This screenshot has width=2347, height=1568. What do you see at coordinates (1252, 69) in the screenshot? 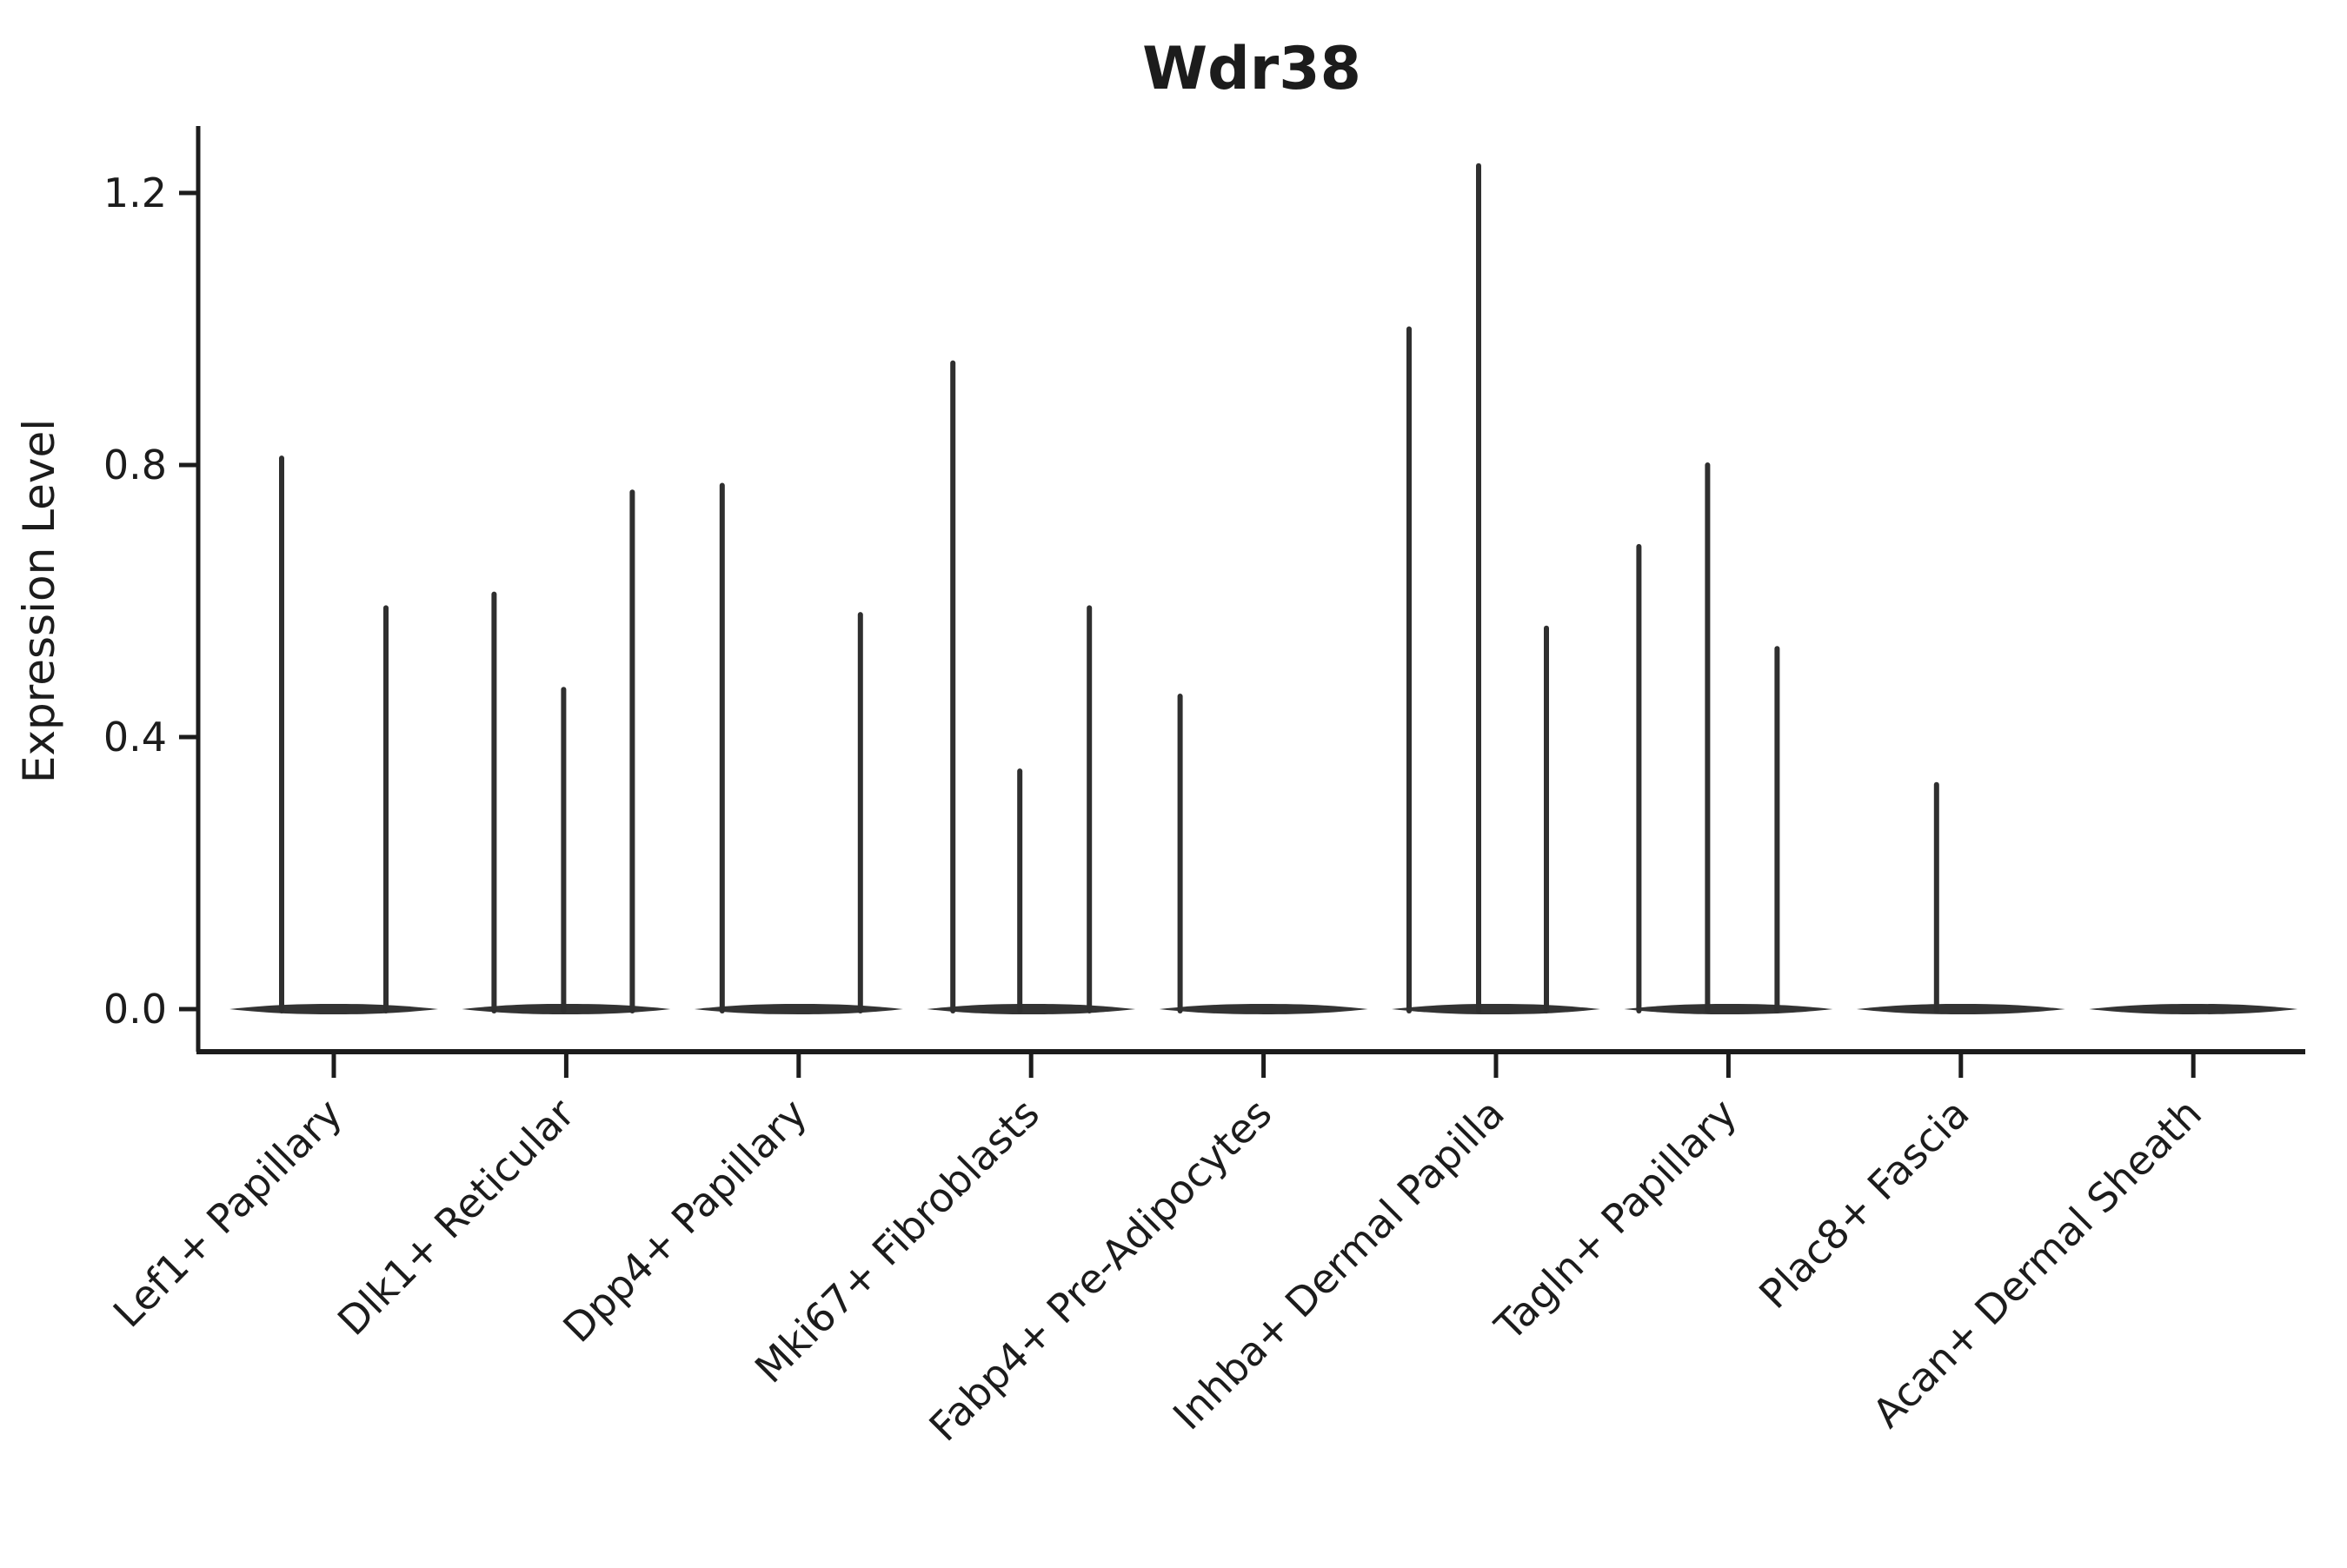
I see `chart-title: Wdr38` at bounding box center [1252, 69].